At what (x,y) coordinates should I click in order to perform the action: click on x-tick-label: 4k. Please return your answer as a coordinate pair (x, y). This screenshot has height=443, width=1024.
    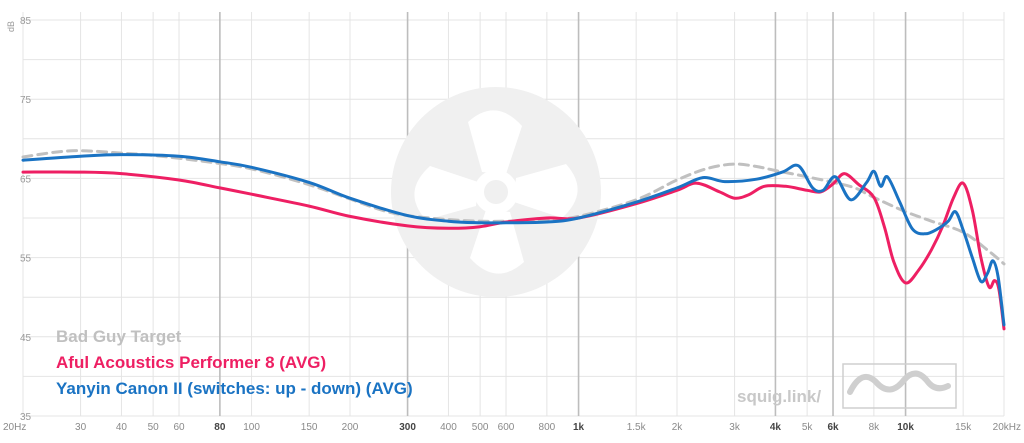
    Looking at the image, I should click on (776, 427).